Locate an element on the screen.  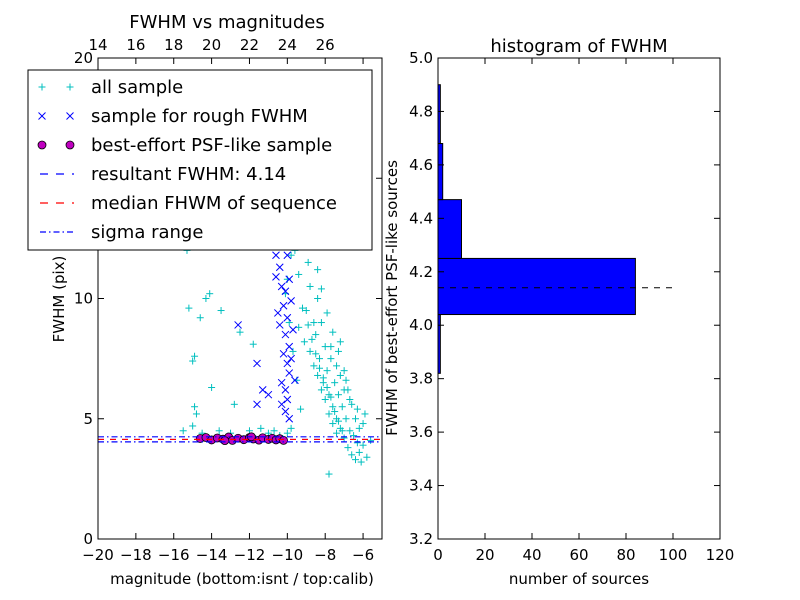
legend-entry: resultant FWHM: 4.14 is located at coordinates (163, 174).